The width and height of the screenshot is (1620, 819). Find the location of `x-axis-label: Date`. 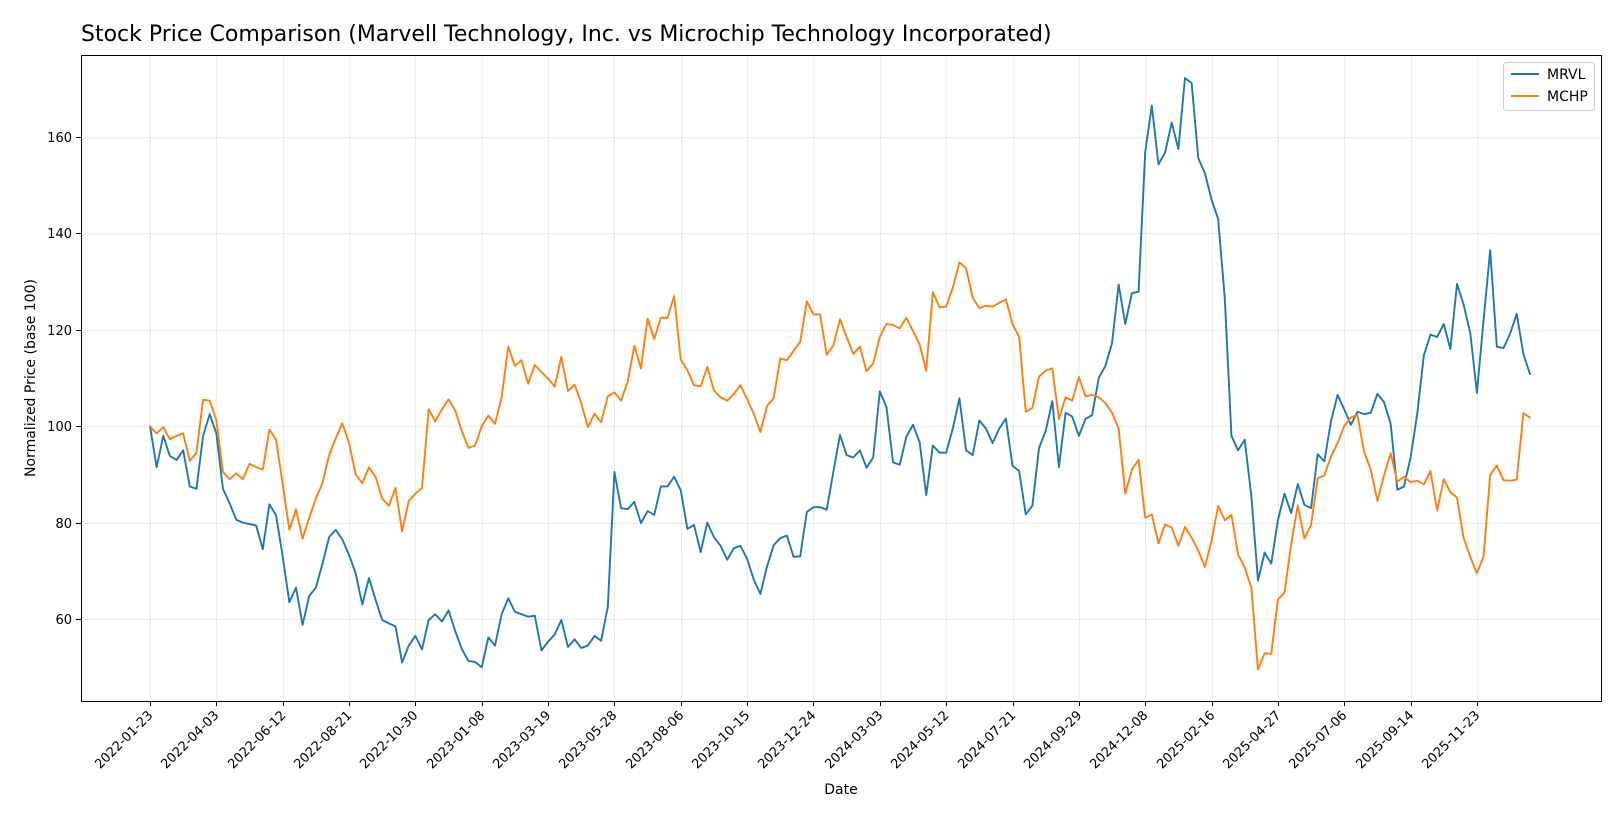

x-axis-label: Date is located at coordinates (840, 790).